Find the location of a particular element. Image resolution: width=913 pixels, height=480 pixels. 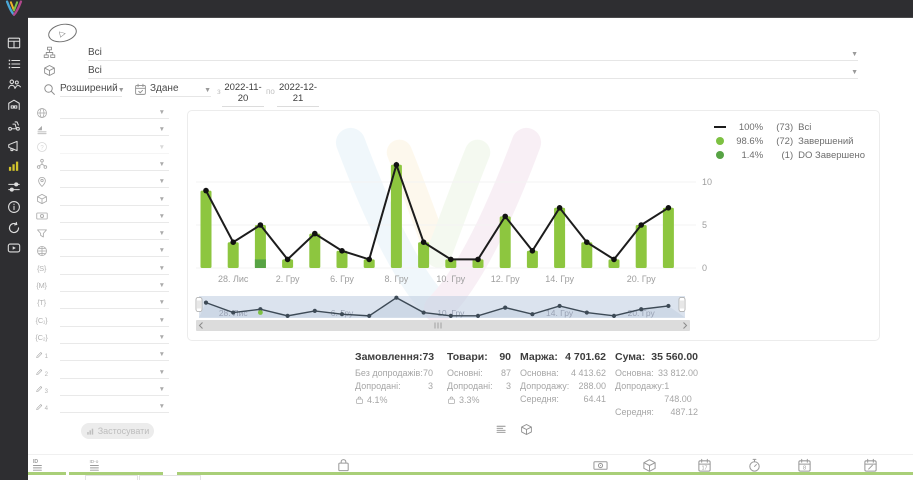

date-field-select: Здане ▼ is located at coordinates (180, 88).